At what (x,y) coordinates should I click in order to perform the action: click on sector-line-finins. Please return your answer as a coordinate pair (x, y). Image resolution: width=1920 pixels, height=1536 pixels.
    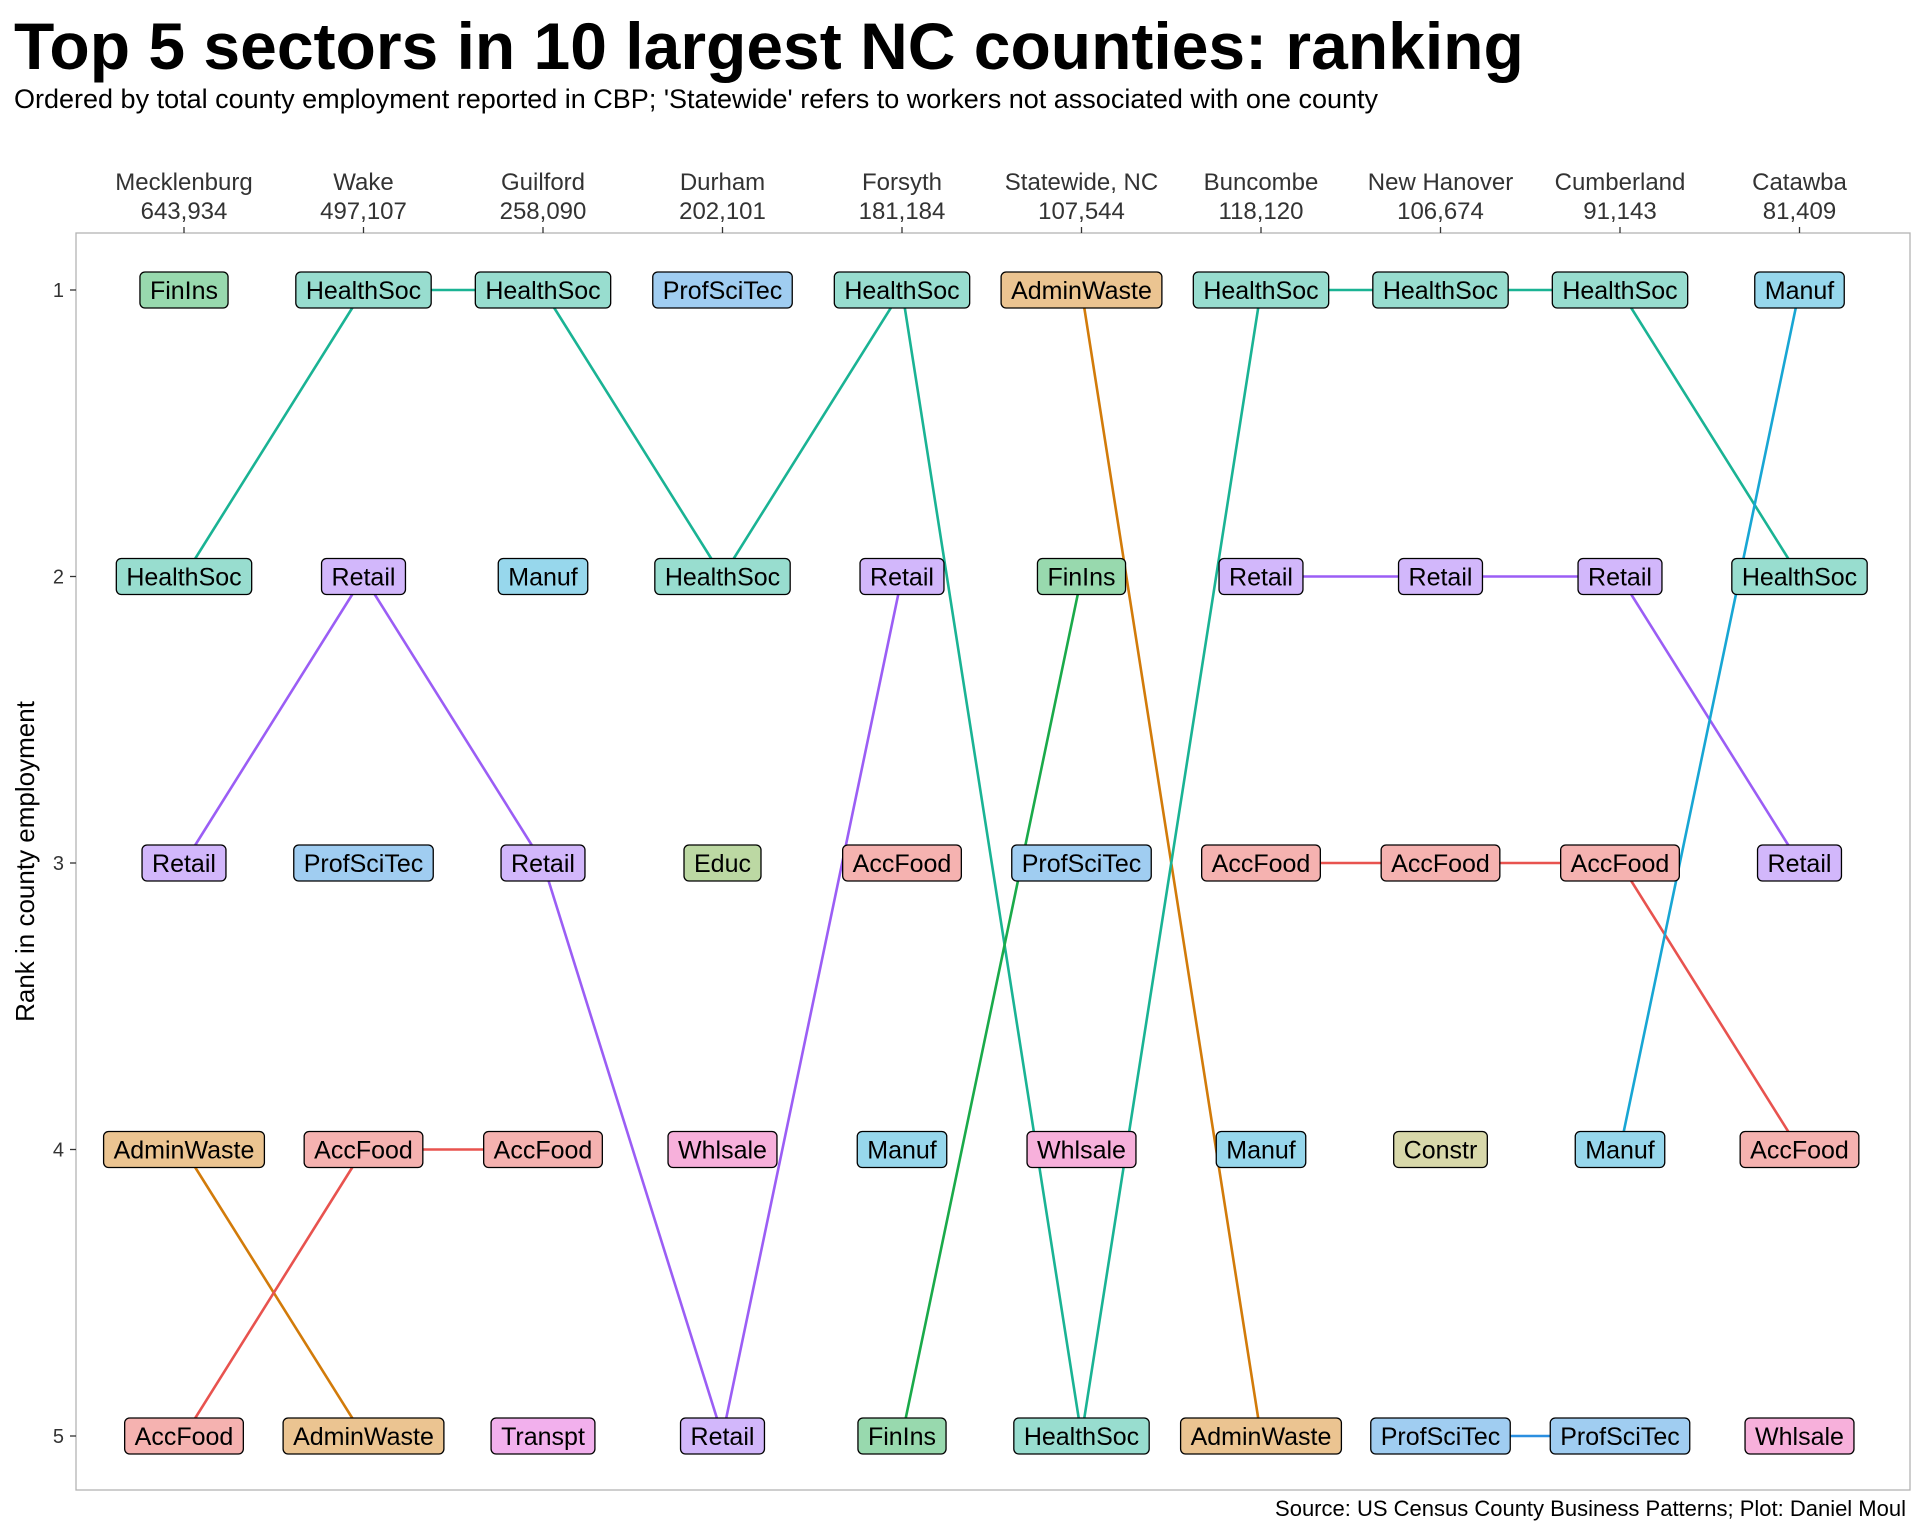
    Looking at the image, I should click on (991, 1006).